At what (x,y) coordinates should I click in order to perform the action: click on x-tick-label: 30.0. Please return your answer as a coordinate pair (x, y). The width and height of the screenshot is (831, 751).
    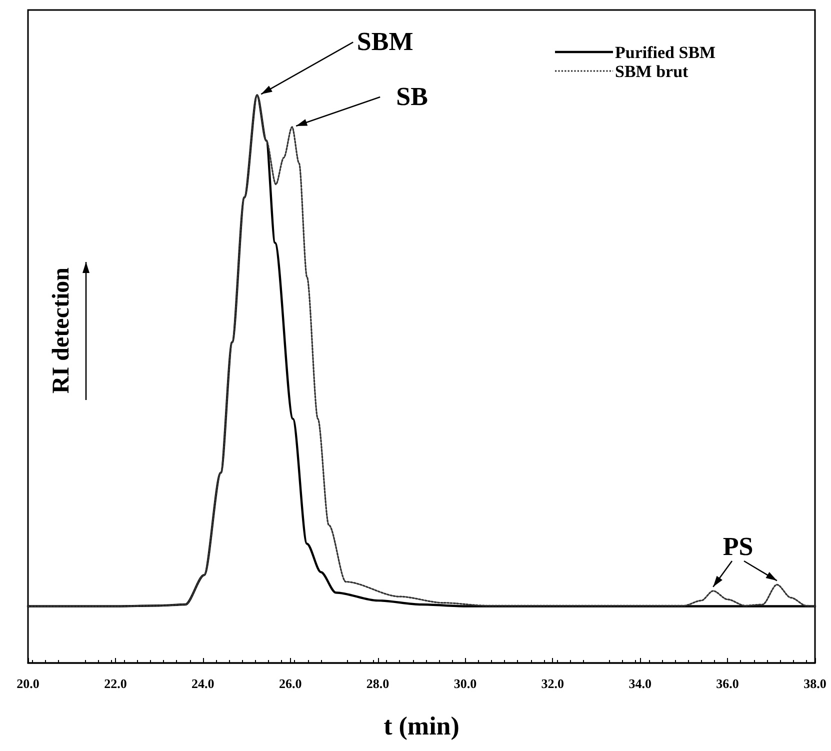
    Looking at the image, I should click on (465, 683).